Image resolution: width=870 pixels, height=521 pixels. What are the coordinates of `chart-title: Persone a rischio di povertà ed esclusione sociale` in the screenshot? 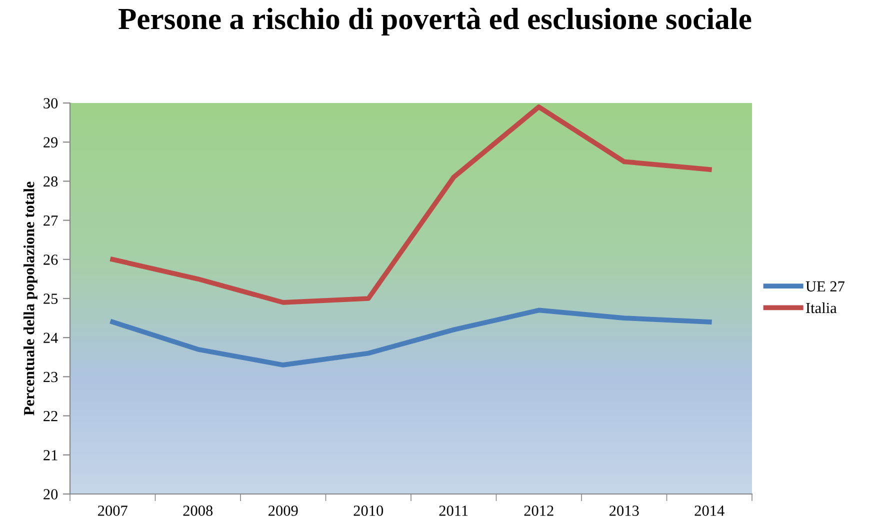 It's located at (435, 22).